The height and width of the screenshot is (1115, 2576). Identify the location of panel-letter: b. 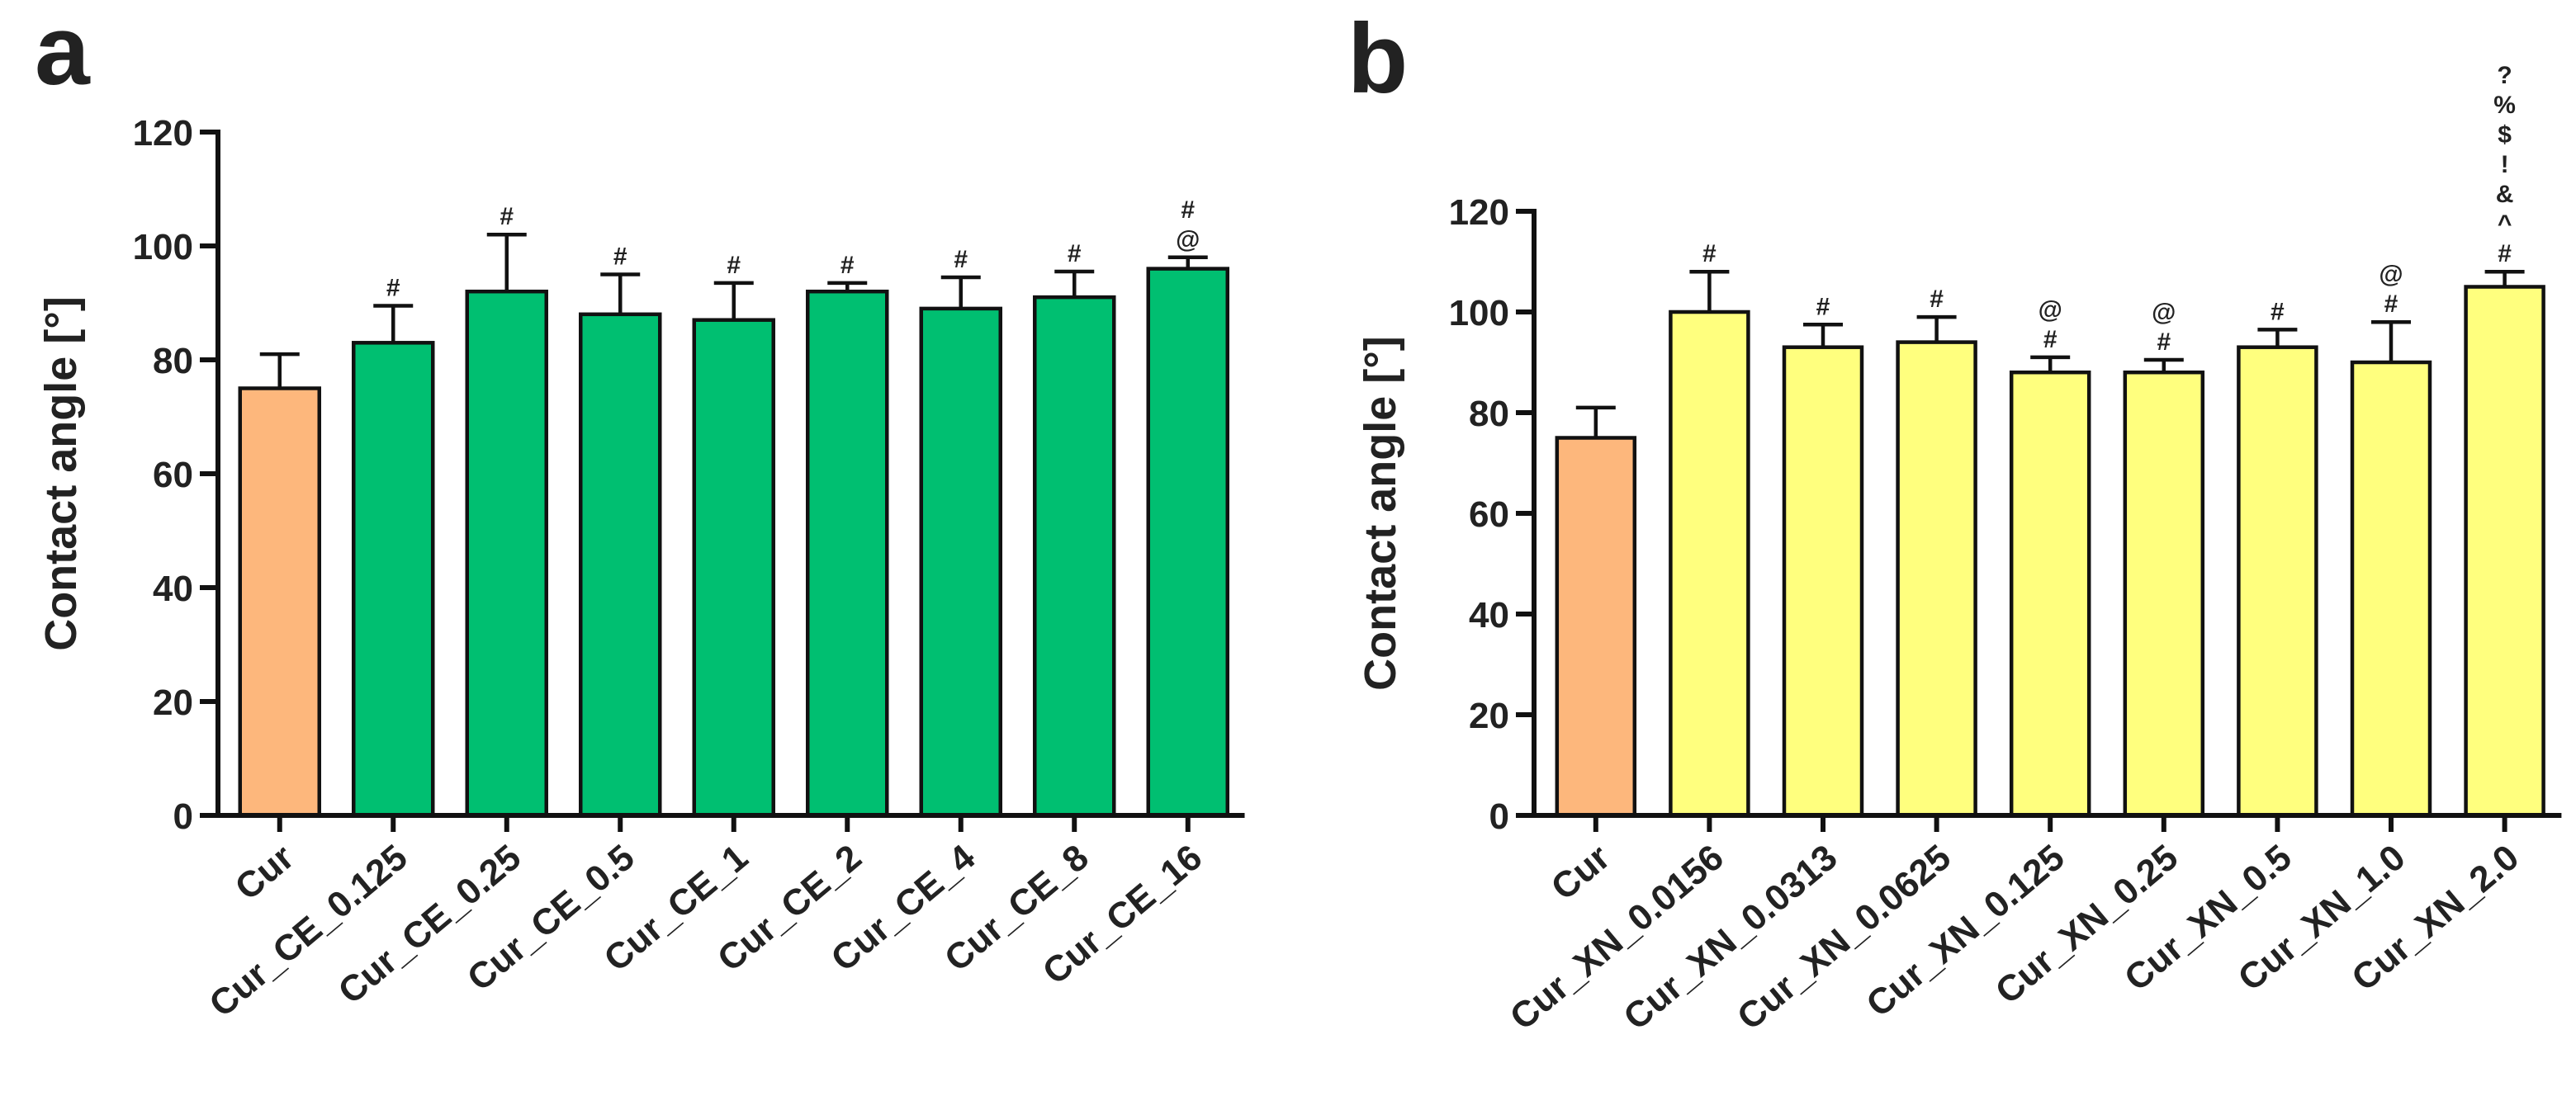
(1377, 59).